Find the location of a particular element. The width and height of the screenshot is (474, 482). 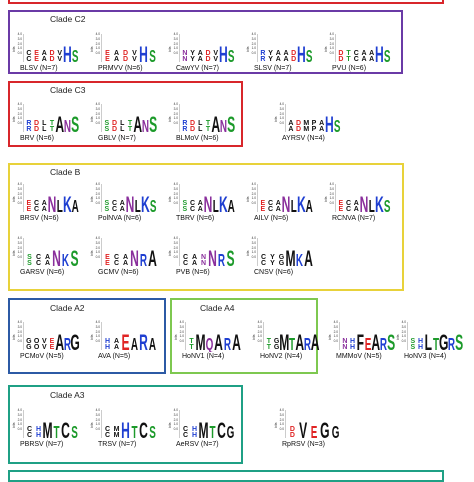

logo-caption: AVA (N=5) is located at coordinates (114, 356).